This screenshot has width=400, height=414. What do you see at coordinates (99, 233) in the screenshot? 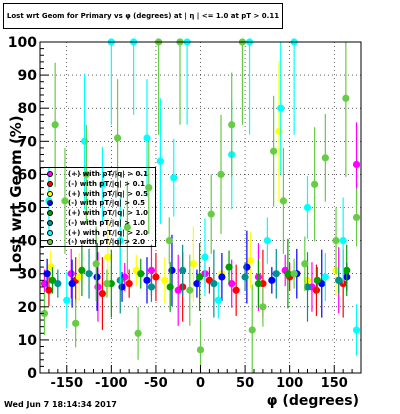
I see `legend-entry: (+) with pT/|q| > 2.0` at bounding box center [99, 233].